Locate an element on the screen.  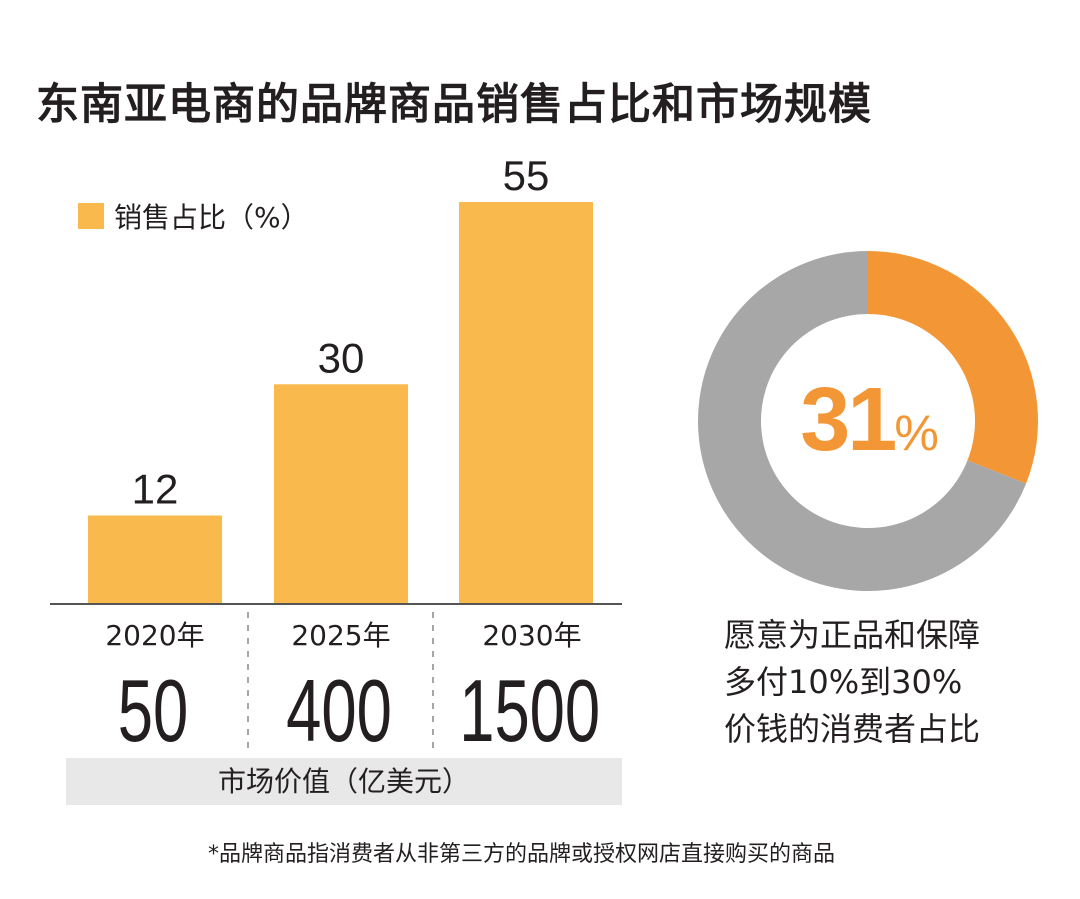
legend-label: 销售占比（%） is located at coordinates (211, 217).